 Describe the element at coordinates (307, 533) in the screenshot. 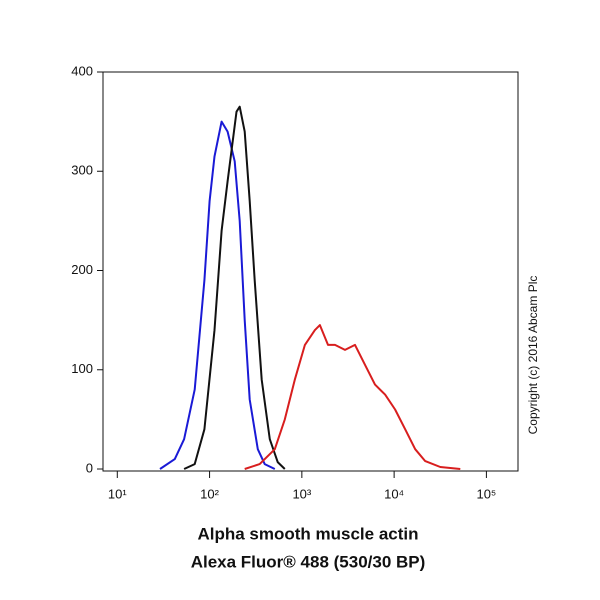

I see `x-axis-title: Alpha smooth muscle actin` at that location.